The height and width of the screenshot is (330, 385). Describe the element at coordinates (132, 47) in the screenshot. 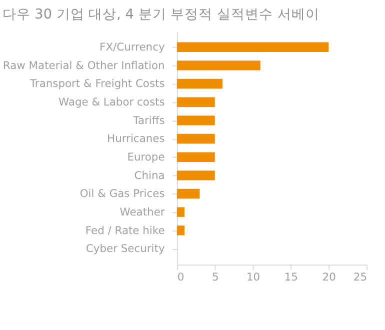

I see `y-tick-label: FX/Currency` at that location.